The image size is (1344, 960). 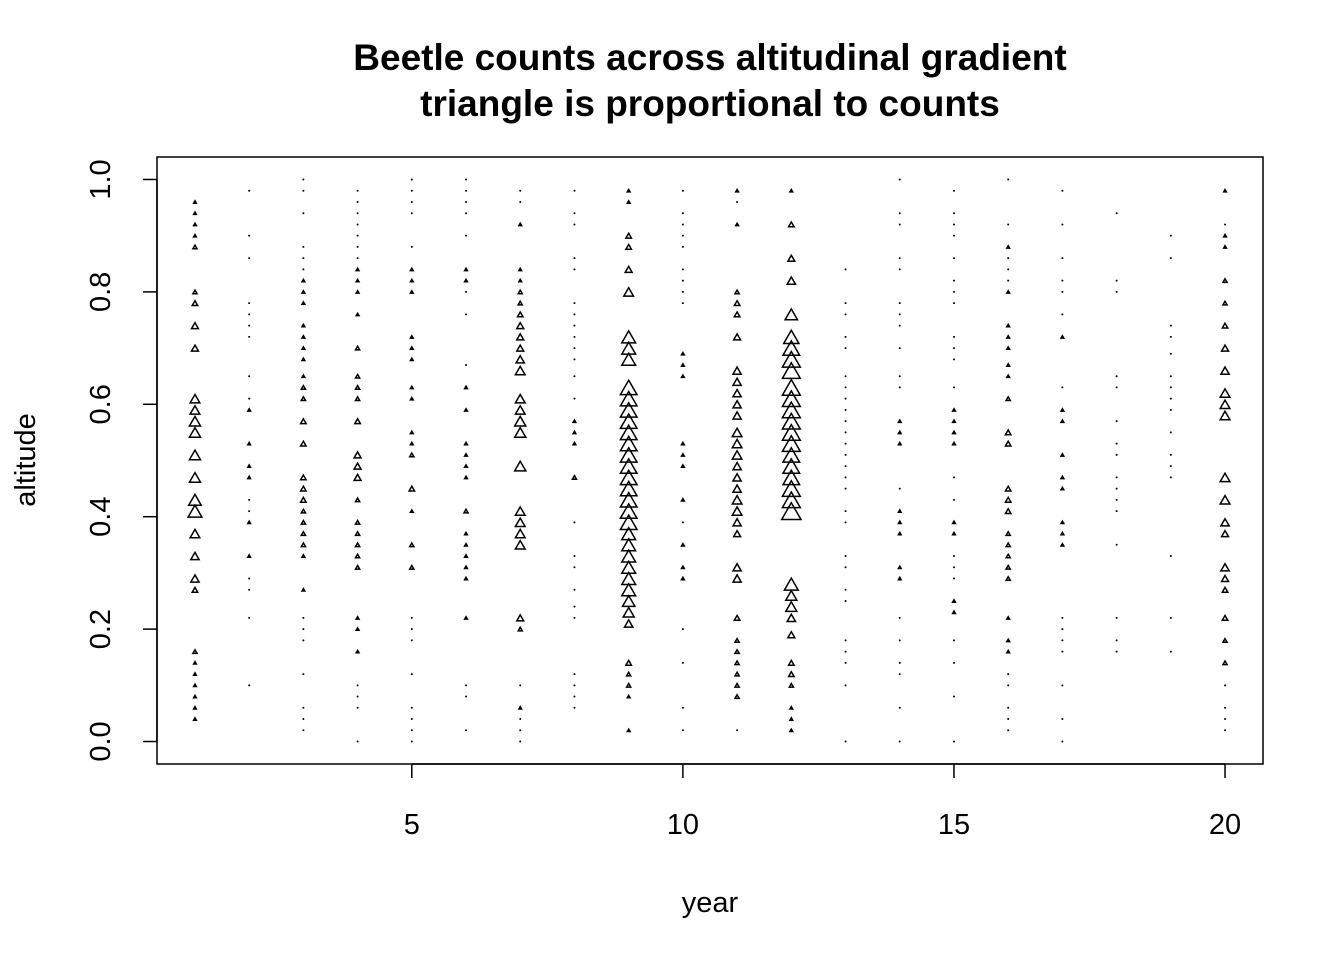 I want to click on y-axis: 0.0 0.2 0.4 0.6 0.8 1.0, so click(x=121, y=460).